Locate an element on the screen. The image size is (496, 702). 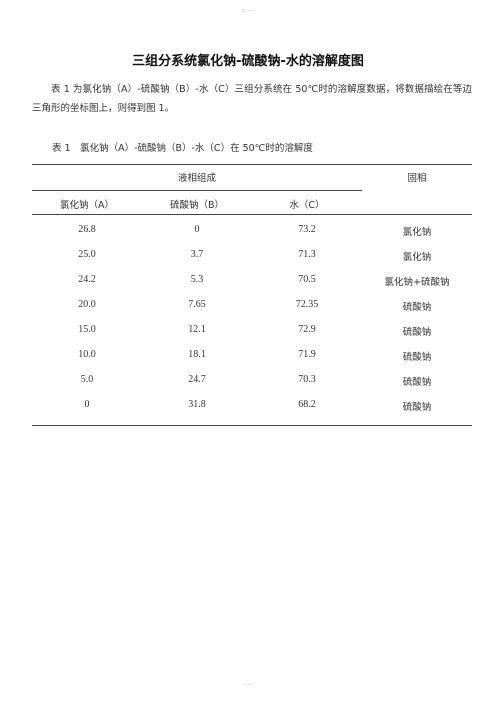
cell-solid: 氯化钠+硫酸钠 is located at coordinates (417, 282).